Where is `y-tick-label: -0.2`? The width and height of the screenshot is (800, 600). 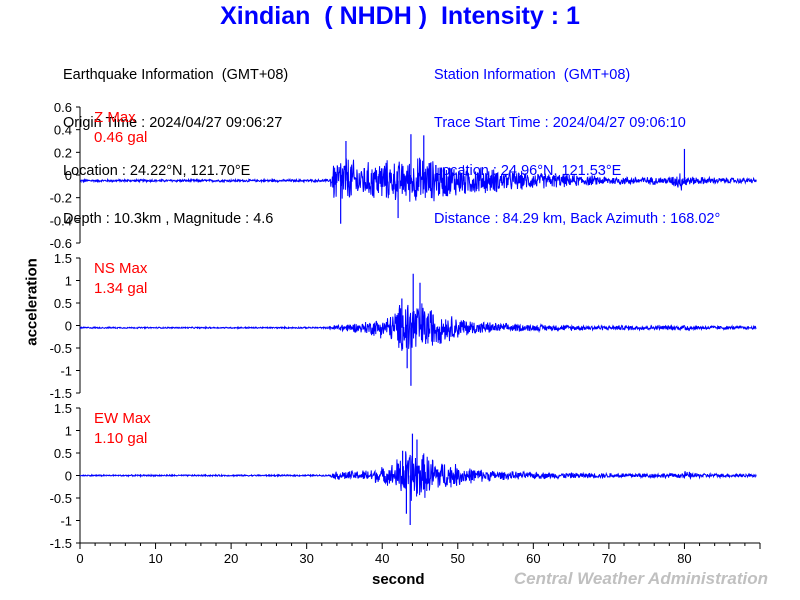 y-tick-label: -0.2 is located at coordinates (61, 198).